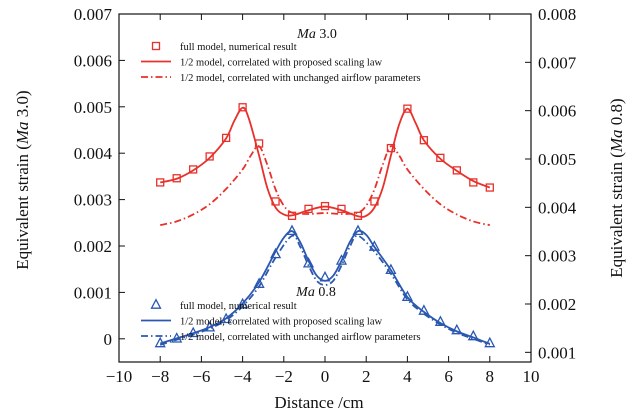 The image size is (641, 416). What do you see at coordinates (448, 376) in the screenshot?
I see `x-tick-label: 6` at bounding box center [448, 376].